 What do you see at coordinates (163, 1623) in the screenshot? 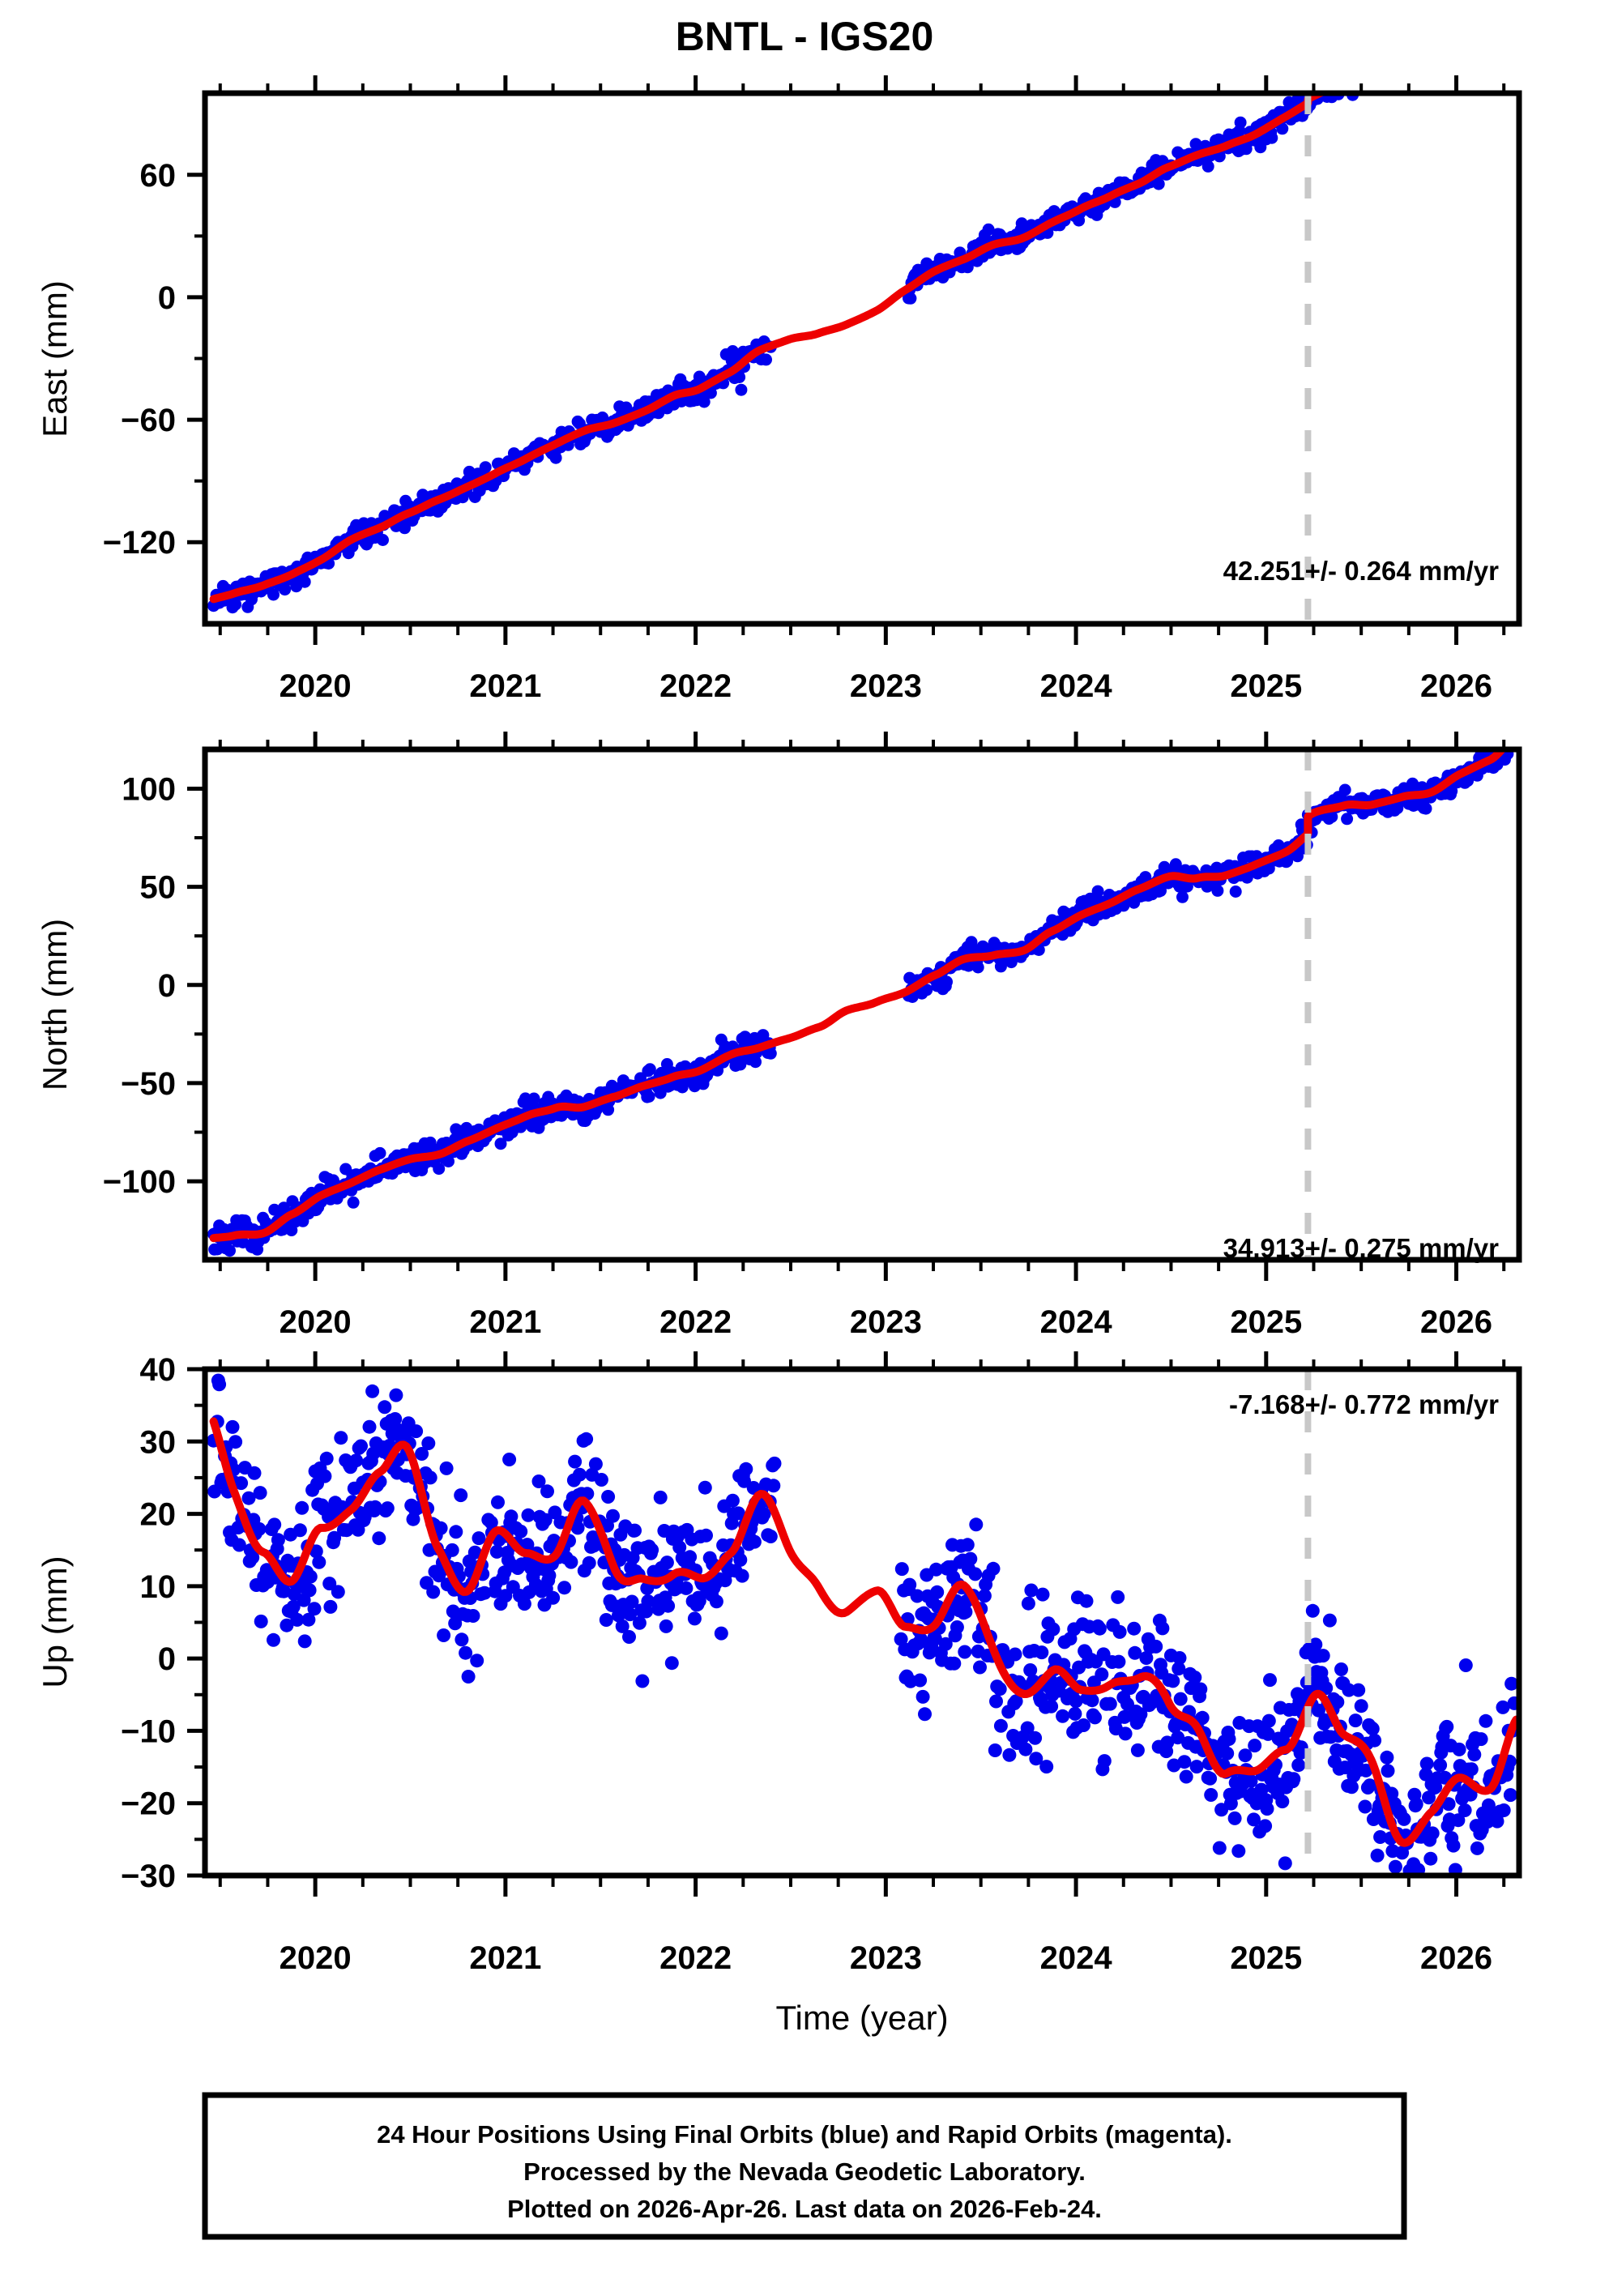
I see `y-axis-ticks-up: 40 30 20 10 0 −10 −20 −30` at bounding box center [163, 1623].